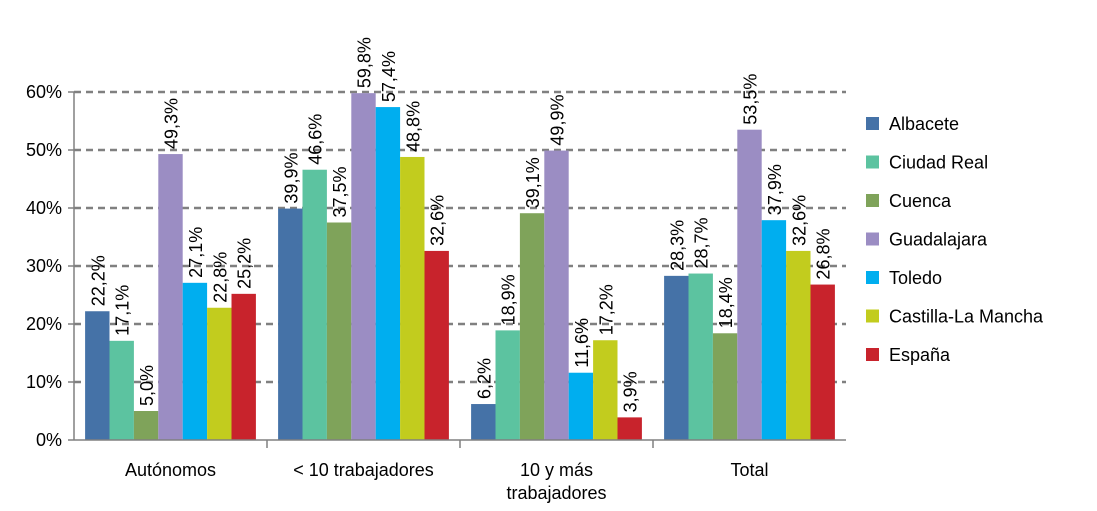 Image resolution: width=1097 pixels, height=511 pixels. I want to click on data-label: 28,7%, so click(702, 242).